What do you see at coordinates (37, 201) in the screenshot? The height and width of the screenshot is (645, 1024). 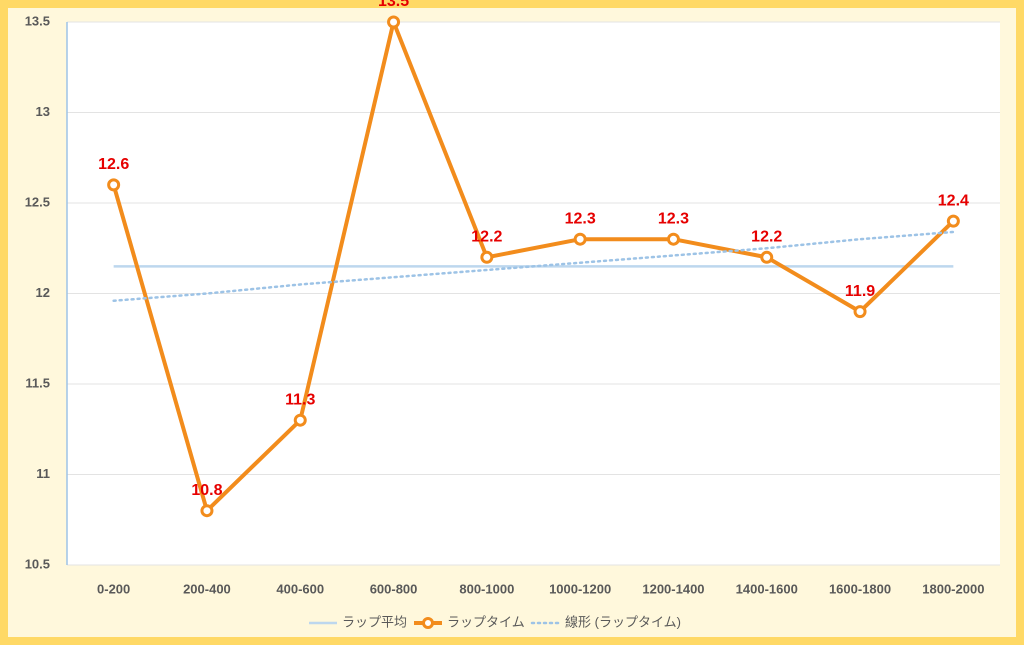 I see `y-tick-label: 12.5` at bounding box center [37, 201].